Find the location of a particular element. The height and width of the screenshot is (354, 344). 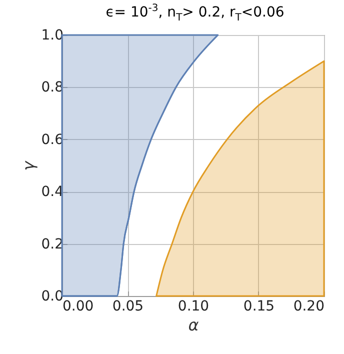

x-tick-label: 0.00 is located at coordinates (78, 306).